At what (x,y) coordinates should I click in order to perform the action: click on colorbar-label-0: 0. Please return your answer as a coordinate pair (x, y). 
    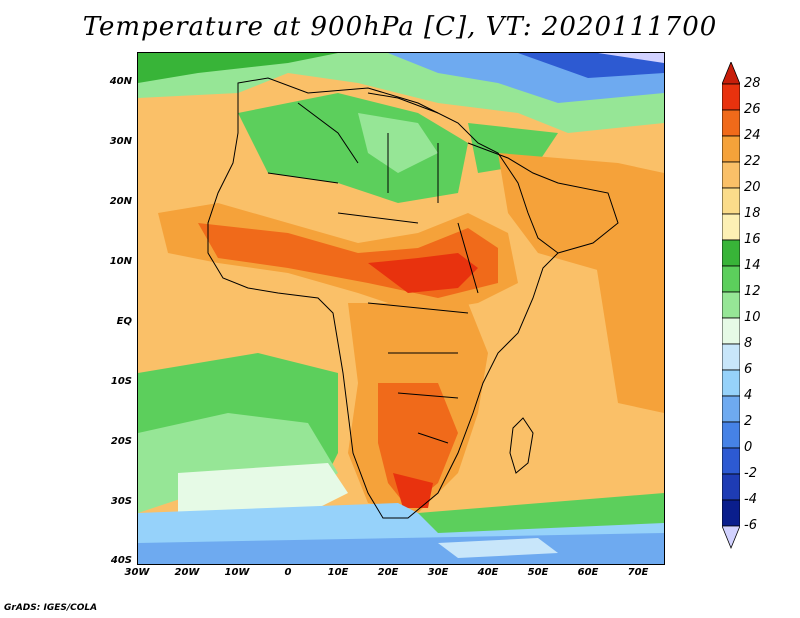
    Looking at the image, I should click on (748, 447).